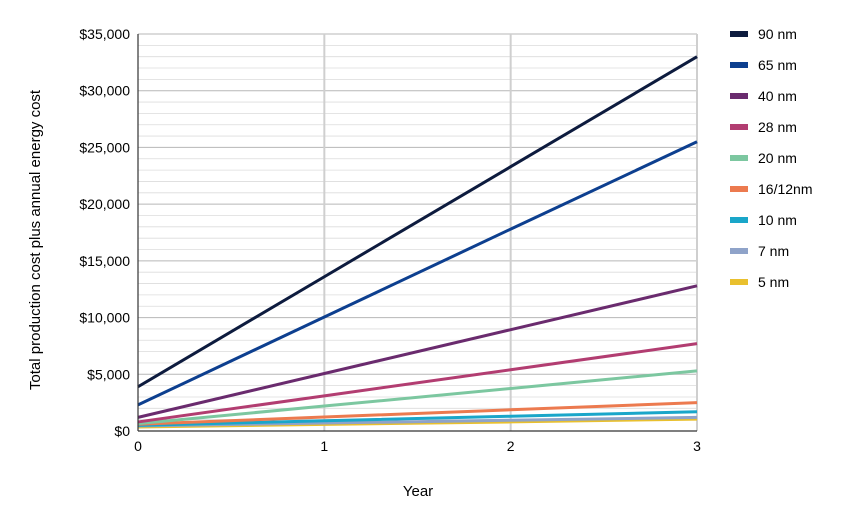 This screenshot has height=526, width=850. Describe the element at coordinates (108, 374) in the screenshot. I see `y-tick-label: $5,000` at that location.